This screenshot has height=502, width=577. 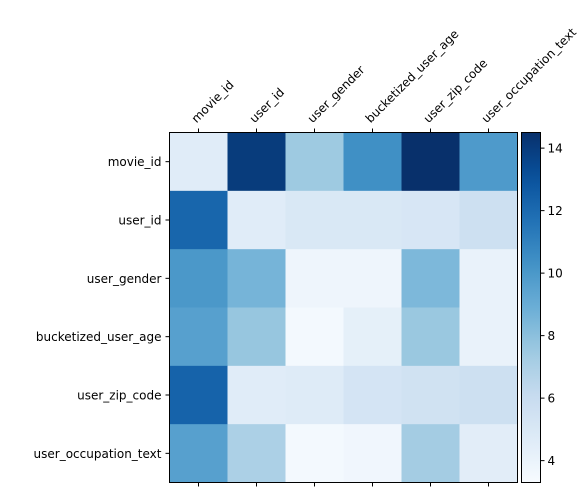 What do you see at coordinates (372, 337) in the screenshot?
I see `heatmap-cell-bucketized-user-age-bucketized-user-age` at bounding box center [372, 337].